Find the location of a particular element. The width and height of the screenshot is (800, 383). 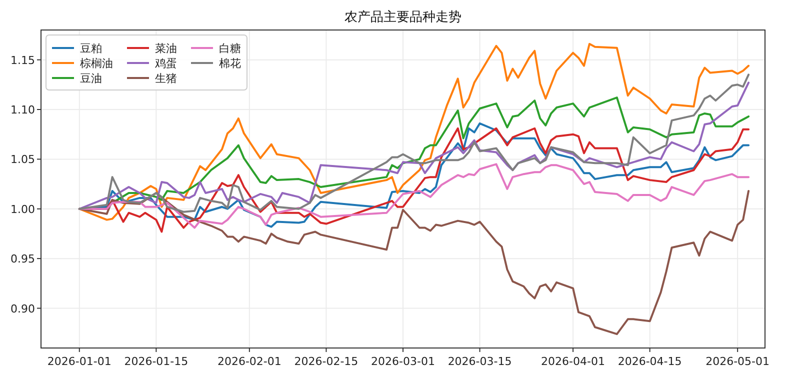

x-tick-label: 2026-02-01 is located at coordinates (249, 361).